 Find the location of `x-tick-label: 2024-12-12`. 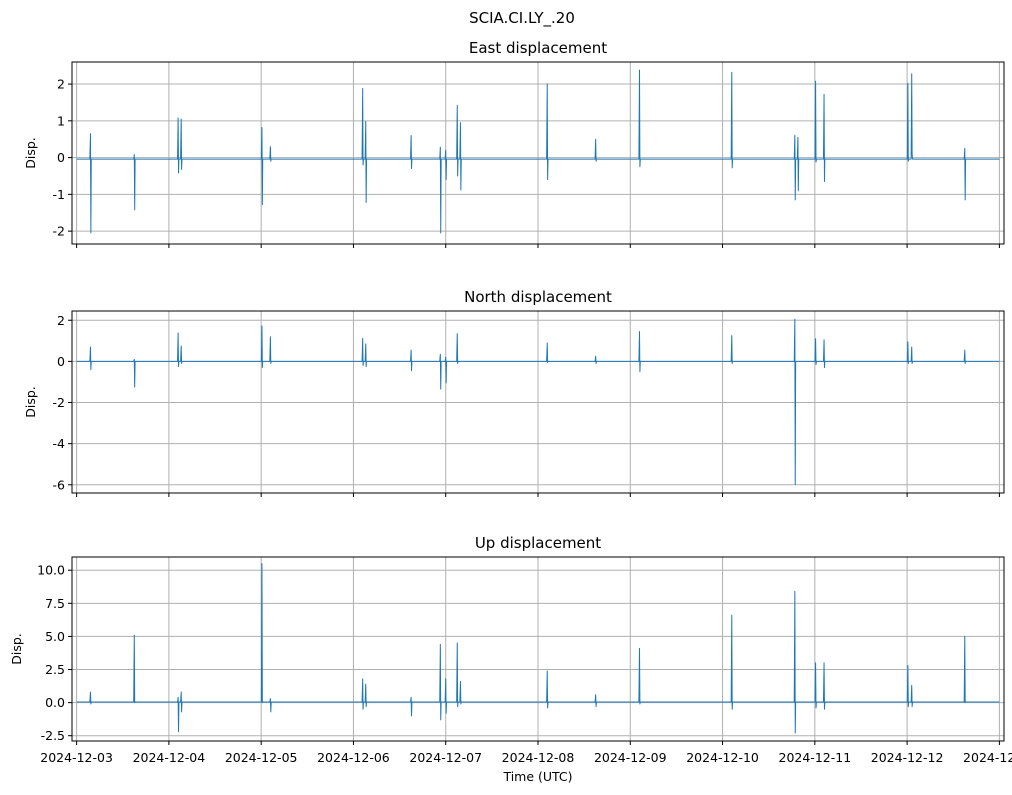

x-tick-label: 2024-12-12 is located at coordinates (907, 757).